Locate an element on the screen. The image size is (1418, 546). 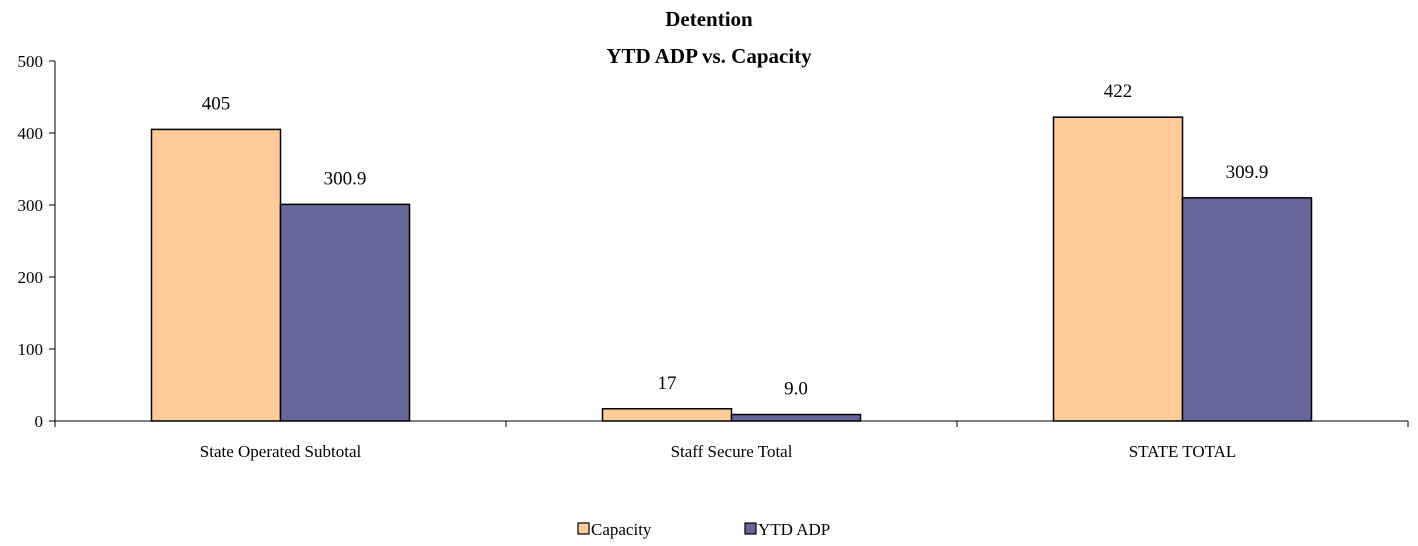
y-tick-label: 300 is located at coordinates (31, 205).